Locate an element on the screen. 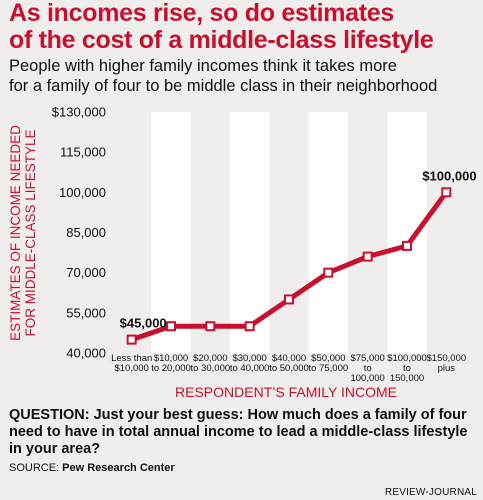  x-tick-label: $30,000 to 40,000 is located at coordinates (250, 363).